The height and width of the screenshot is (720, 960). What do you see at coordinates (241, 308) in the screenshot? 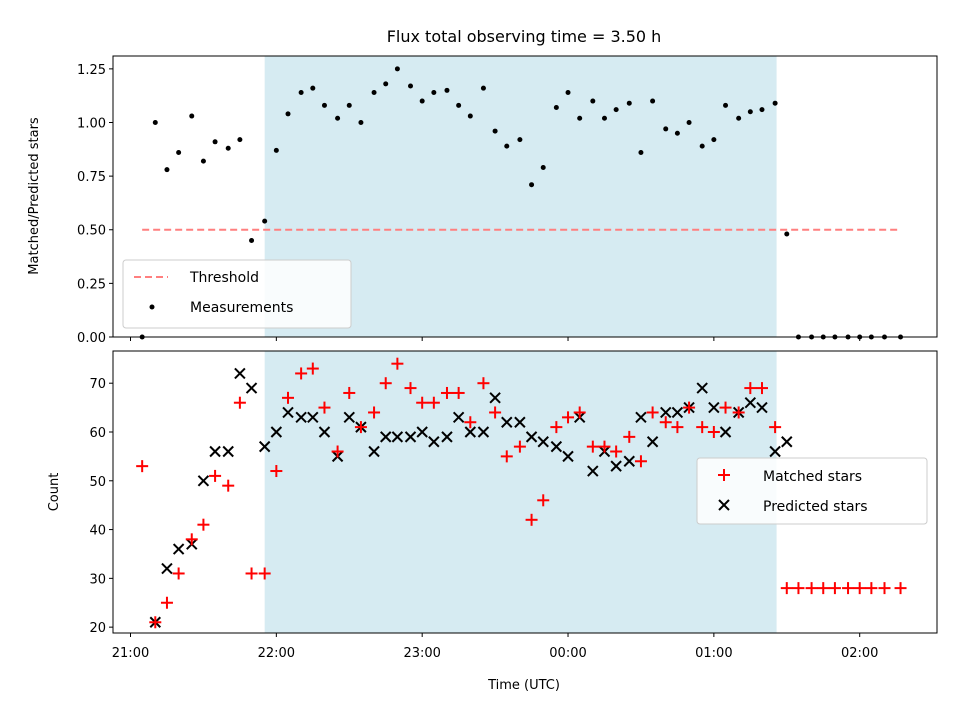
I see `legend-measurements-label: Measurements` at bounding box center [241, 308].